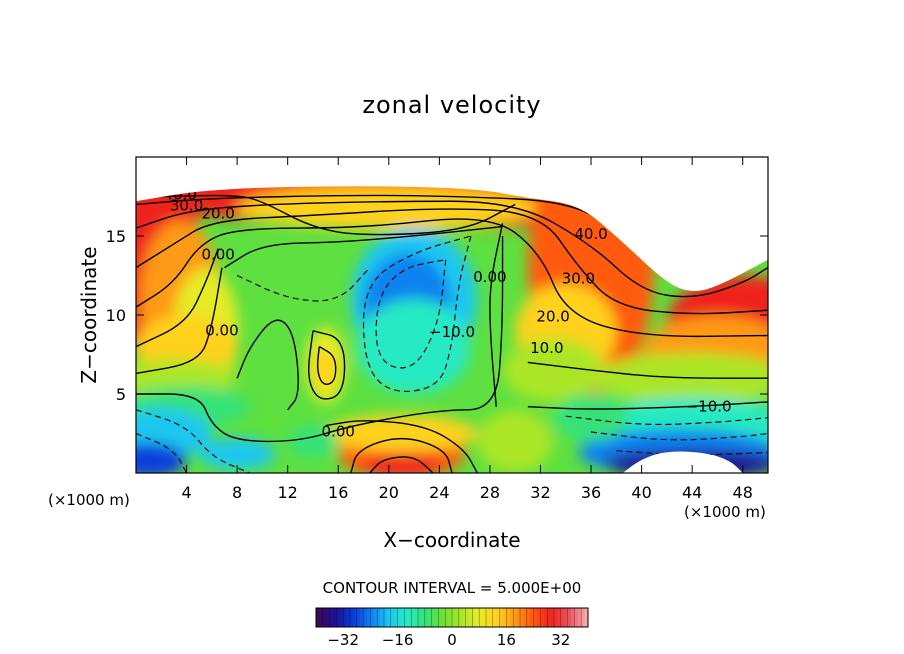  I want to click on x-tick-label: 20, so click(389, 492).